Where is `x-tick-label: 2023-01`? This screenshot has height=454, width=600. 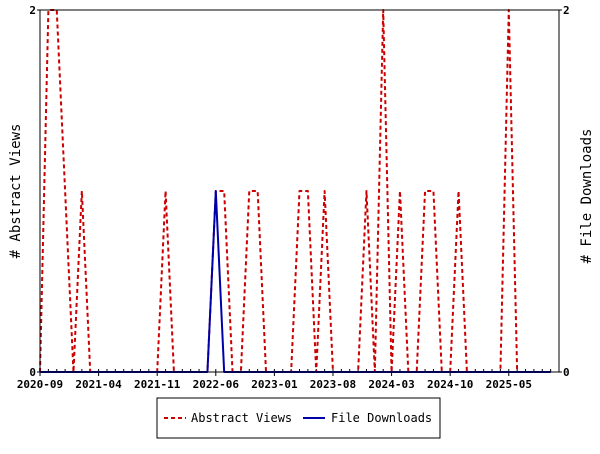 x-tick-label: 2023-01 is located at coordinates (274, 384).